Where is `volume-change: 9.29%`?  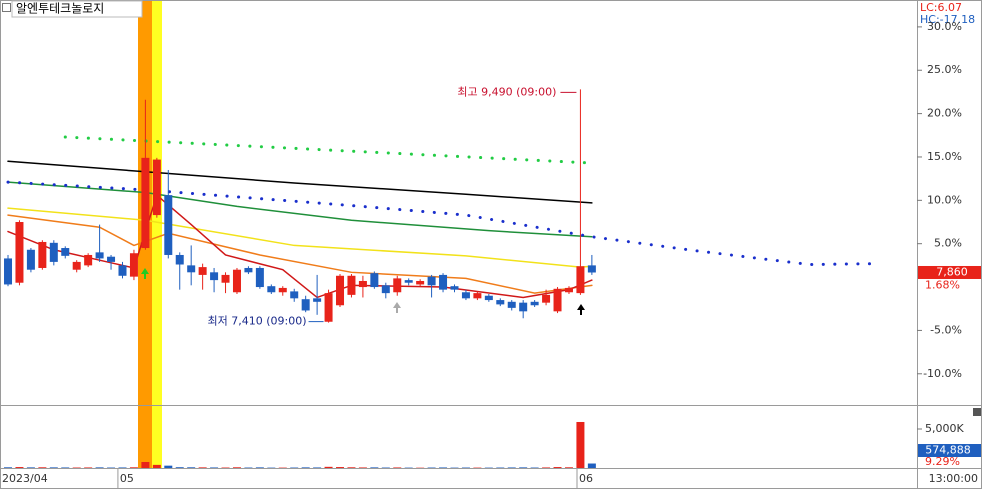
volume-change: 9.29% is located at coordinates (942, 461).